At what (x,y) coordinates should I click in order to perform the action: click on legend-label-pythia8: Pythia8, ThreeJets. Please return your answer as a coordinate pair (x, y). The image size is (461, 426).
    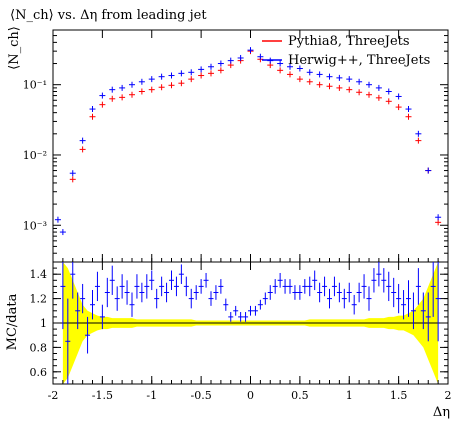
    Looking at the image, I should click on (349, 41).